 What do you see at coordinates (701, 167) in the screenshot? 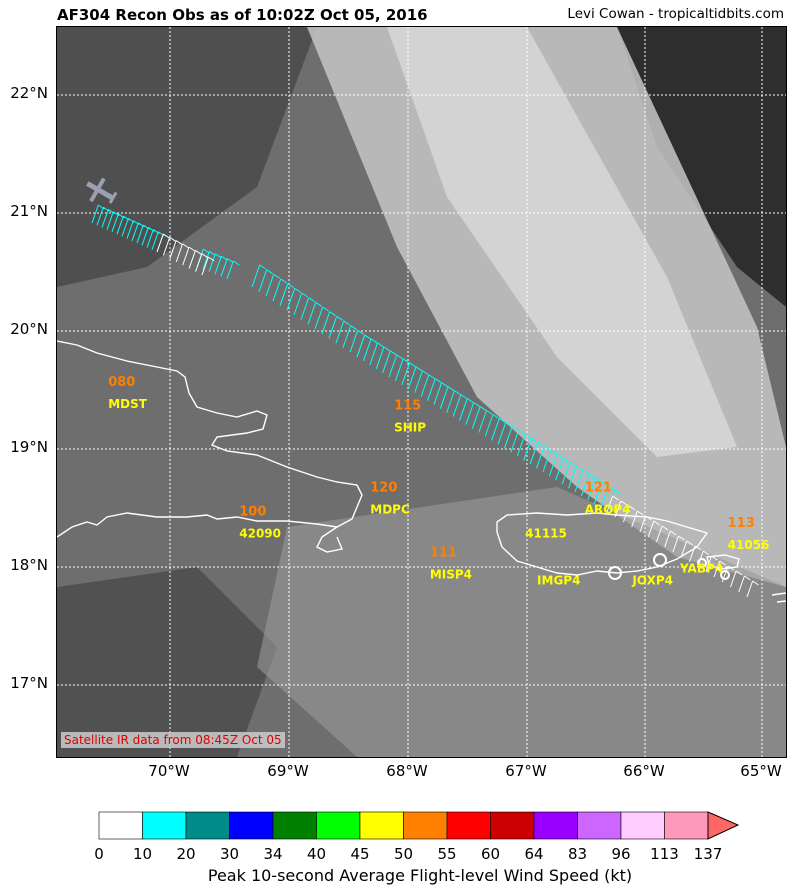
I see `dark-upper-right` at bounding box center [701, 167].